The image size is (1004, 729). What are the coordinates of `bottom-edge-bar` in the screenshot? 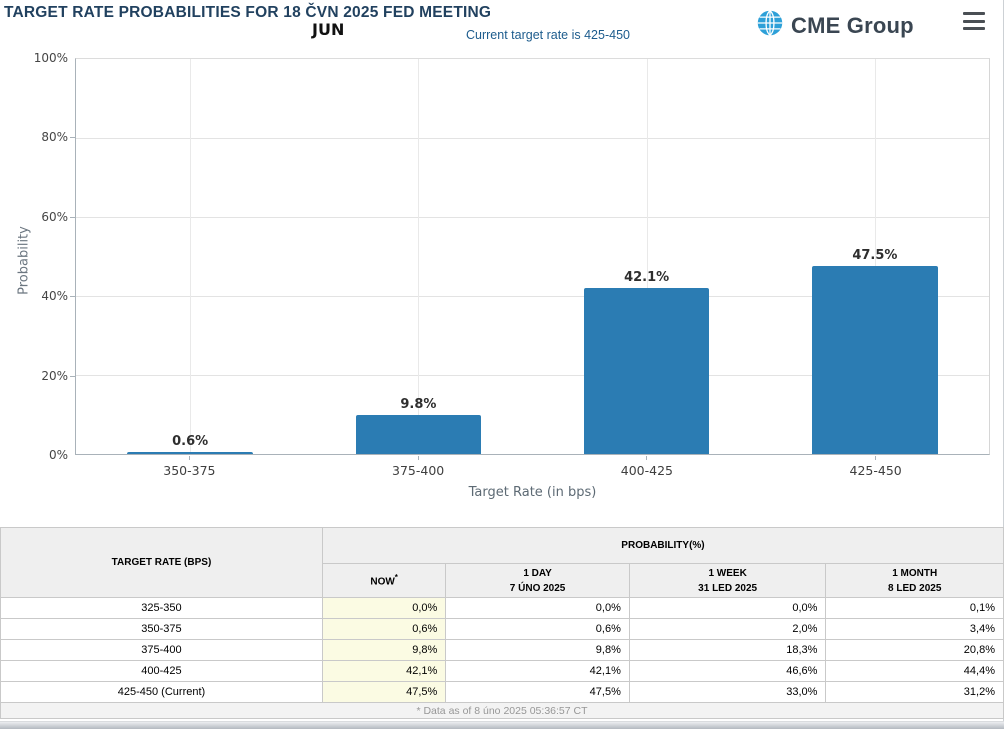 It's located at (502, 725).